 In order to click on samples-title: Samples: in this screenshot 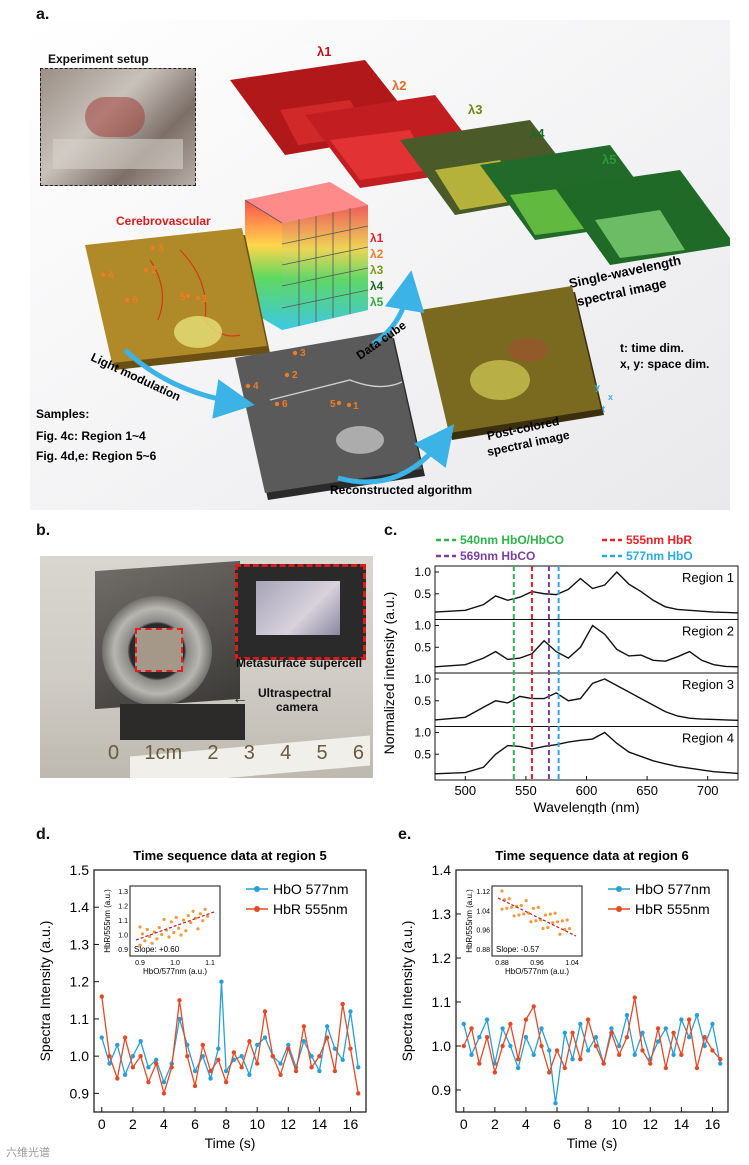, I will do `click(62, 414)`.